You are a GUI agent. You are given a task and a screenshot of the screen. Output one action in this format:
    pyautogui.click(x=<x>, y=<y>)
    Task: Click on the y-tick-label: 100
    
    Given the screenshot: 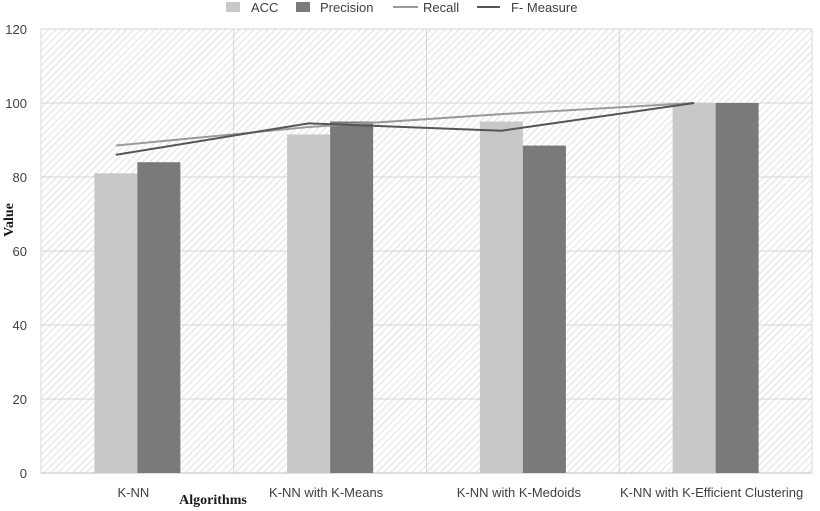 What is the action you would take?
    pyautogui.click(x=16, y=103)
    